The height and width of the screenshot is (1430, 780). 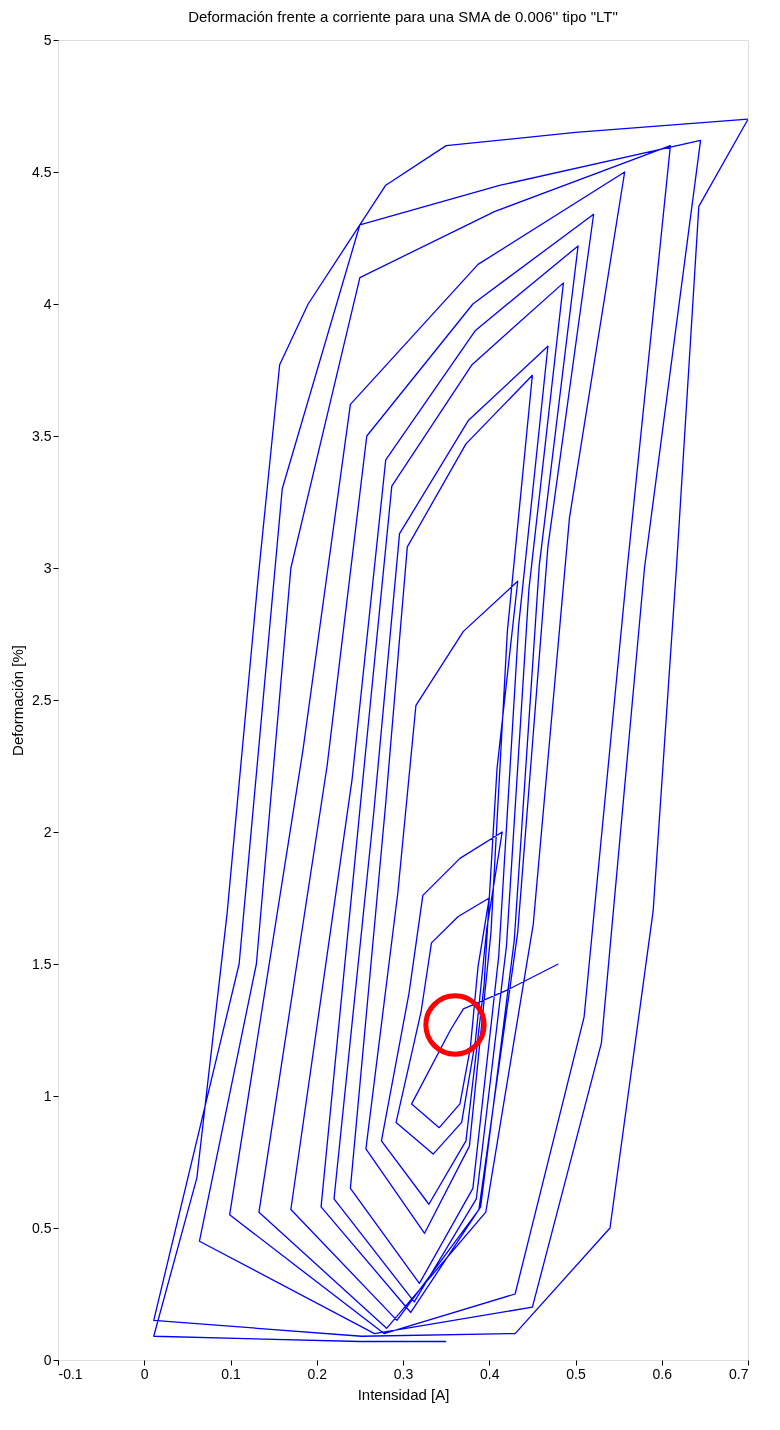 What do you see at coordinates (70, 1373) in the screenshot?
I see `x-tick-label: -0.1` at bounding box center [70, 1373].